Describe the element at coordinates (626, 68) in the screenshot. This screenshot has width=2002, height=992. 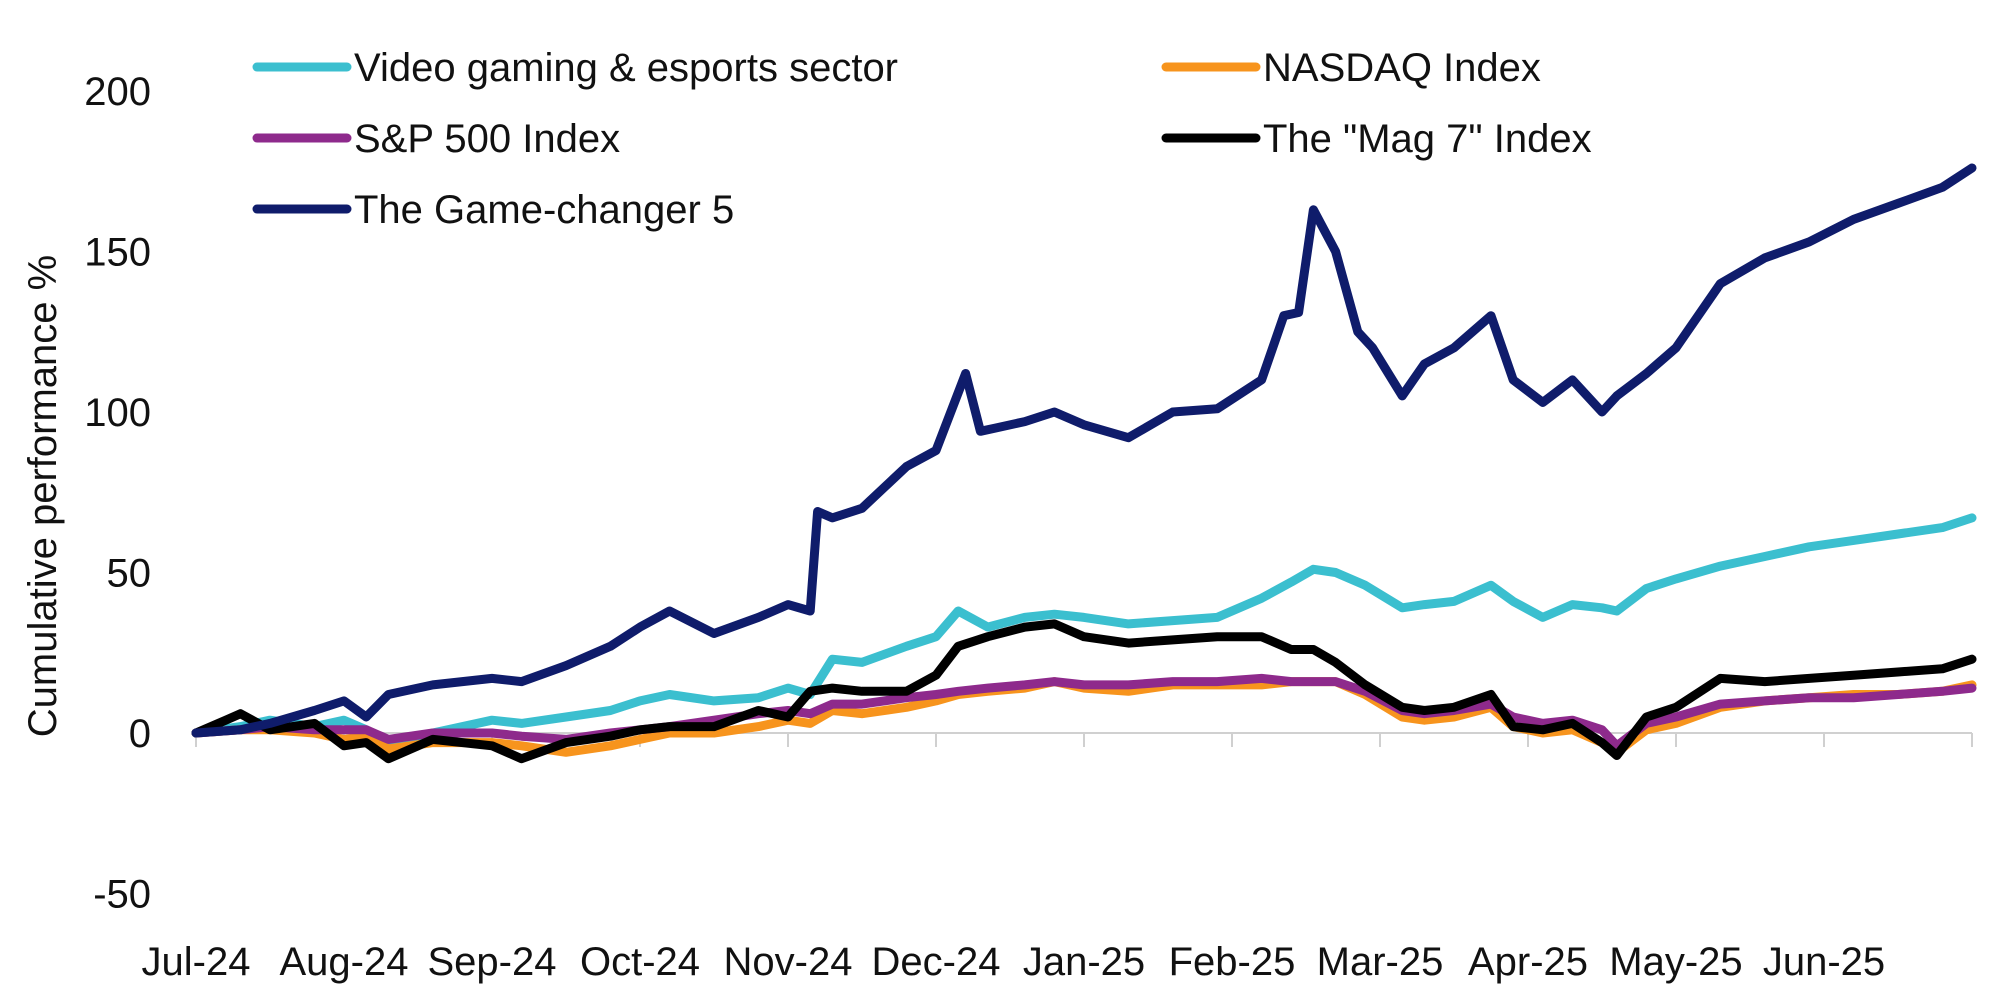
I see `legend-label-video-gaming: Video gaming & esports sector` at that location.